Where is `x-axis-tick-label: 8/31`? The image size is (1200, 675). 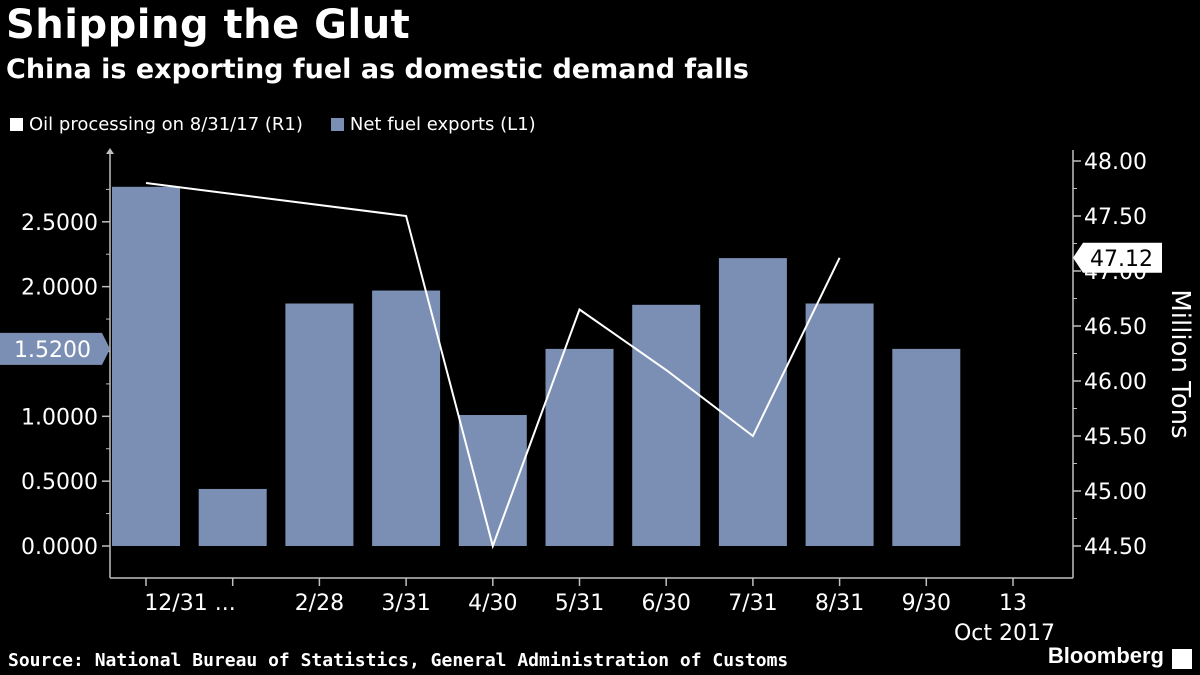 x-axis-tick-label: 8/31 is located at coordinates (839, 603).